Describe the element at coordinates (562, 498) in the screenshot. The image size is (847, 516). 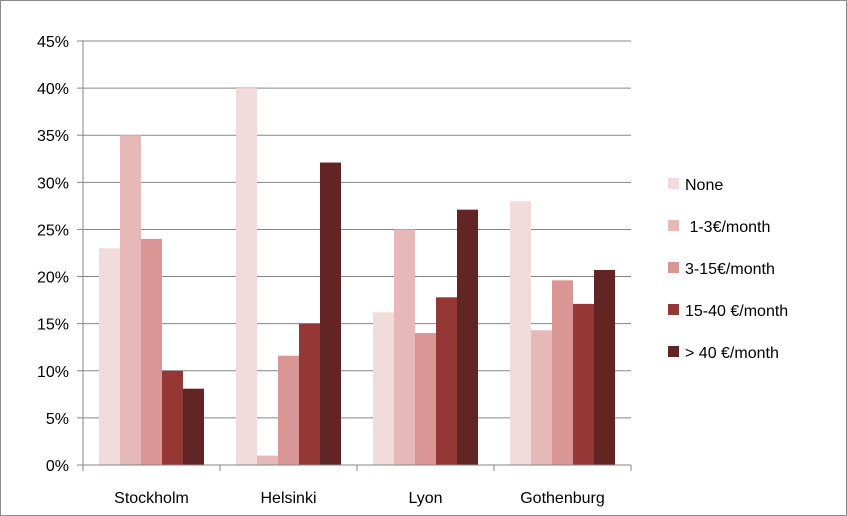
I see `x-tick-label: Gothenburg` at that location.